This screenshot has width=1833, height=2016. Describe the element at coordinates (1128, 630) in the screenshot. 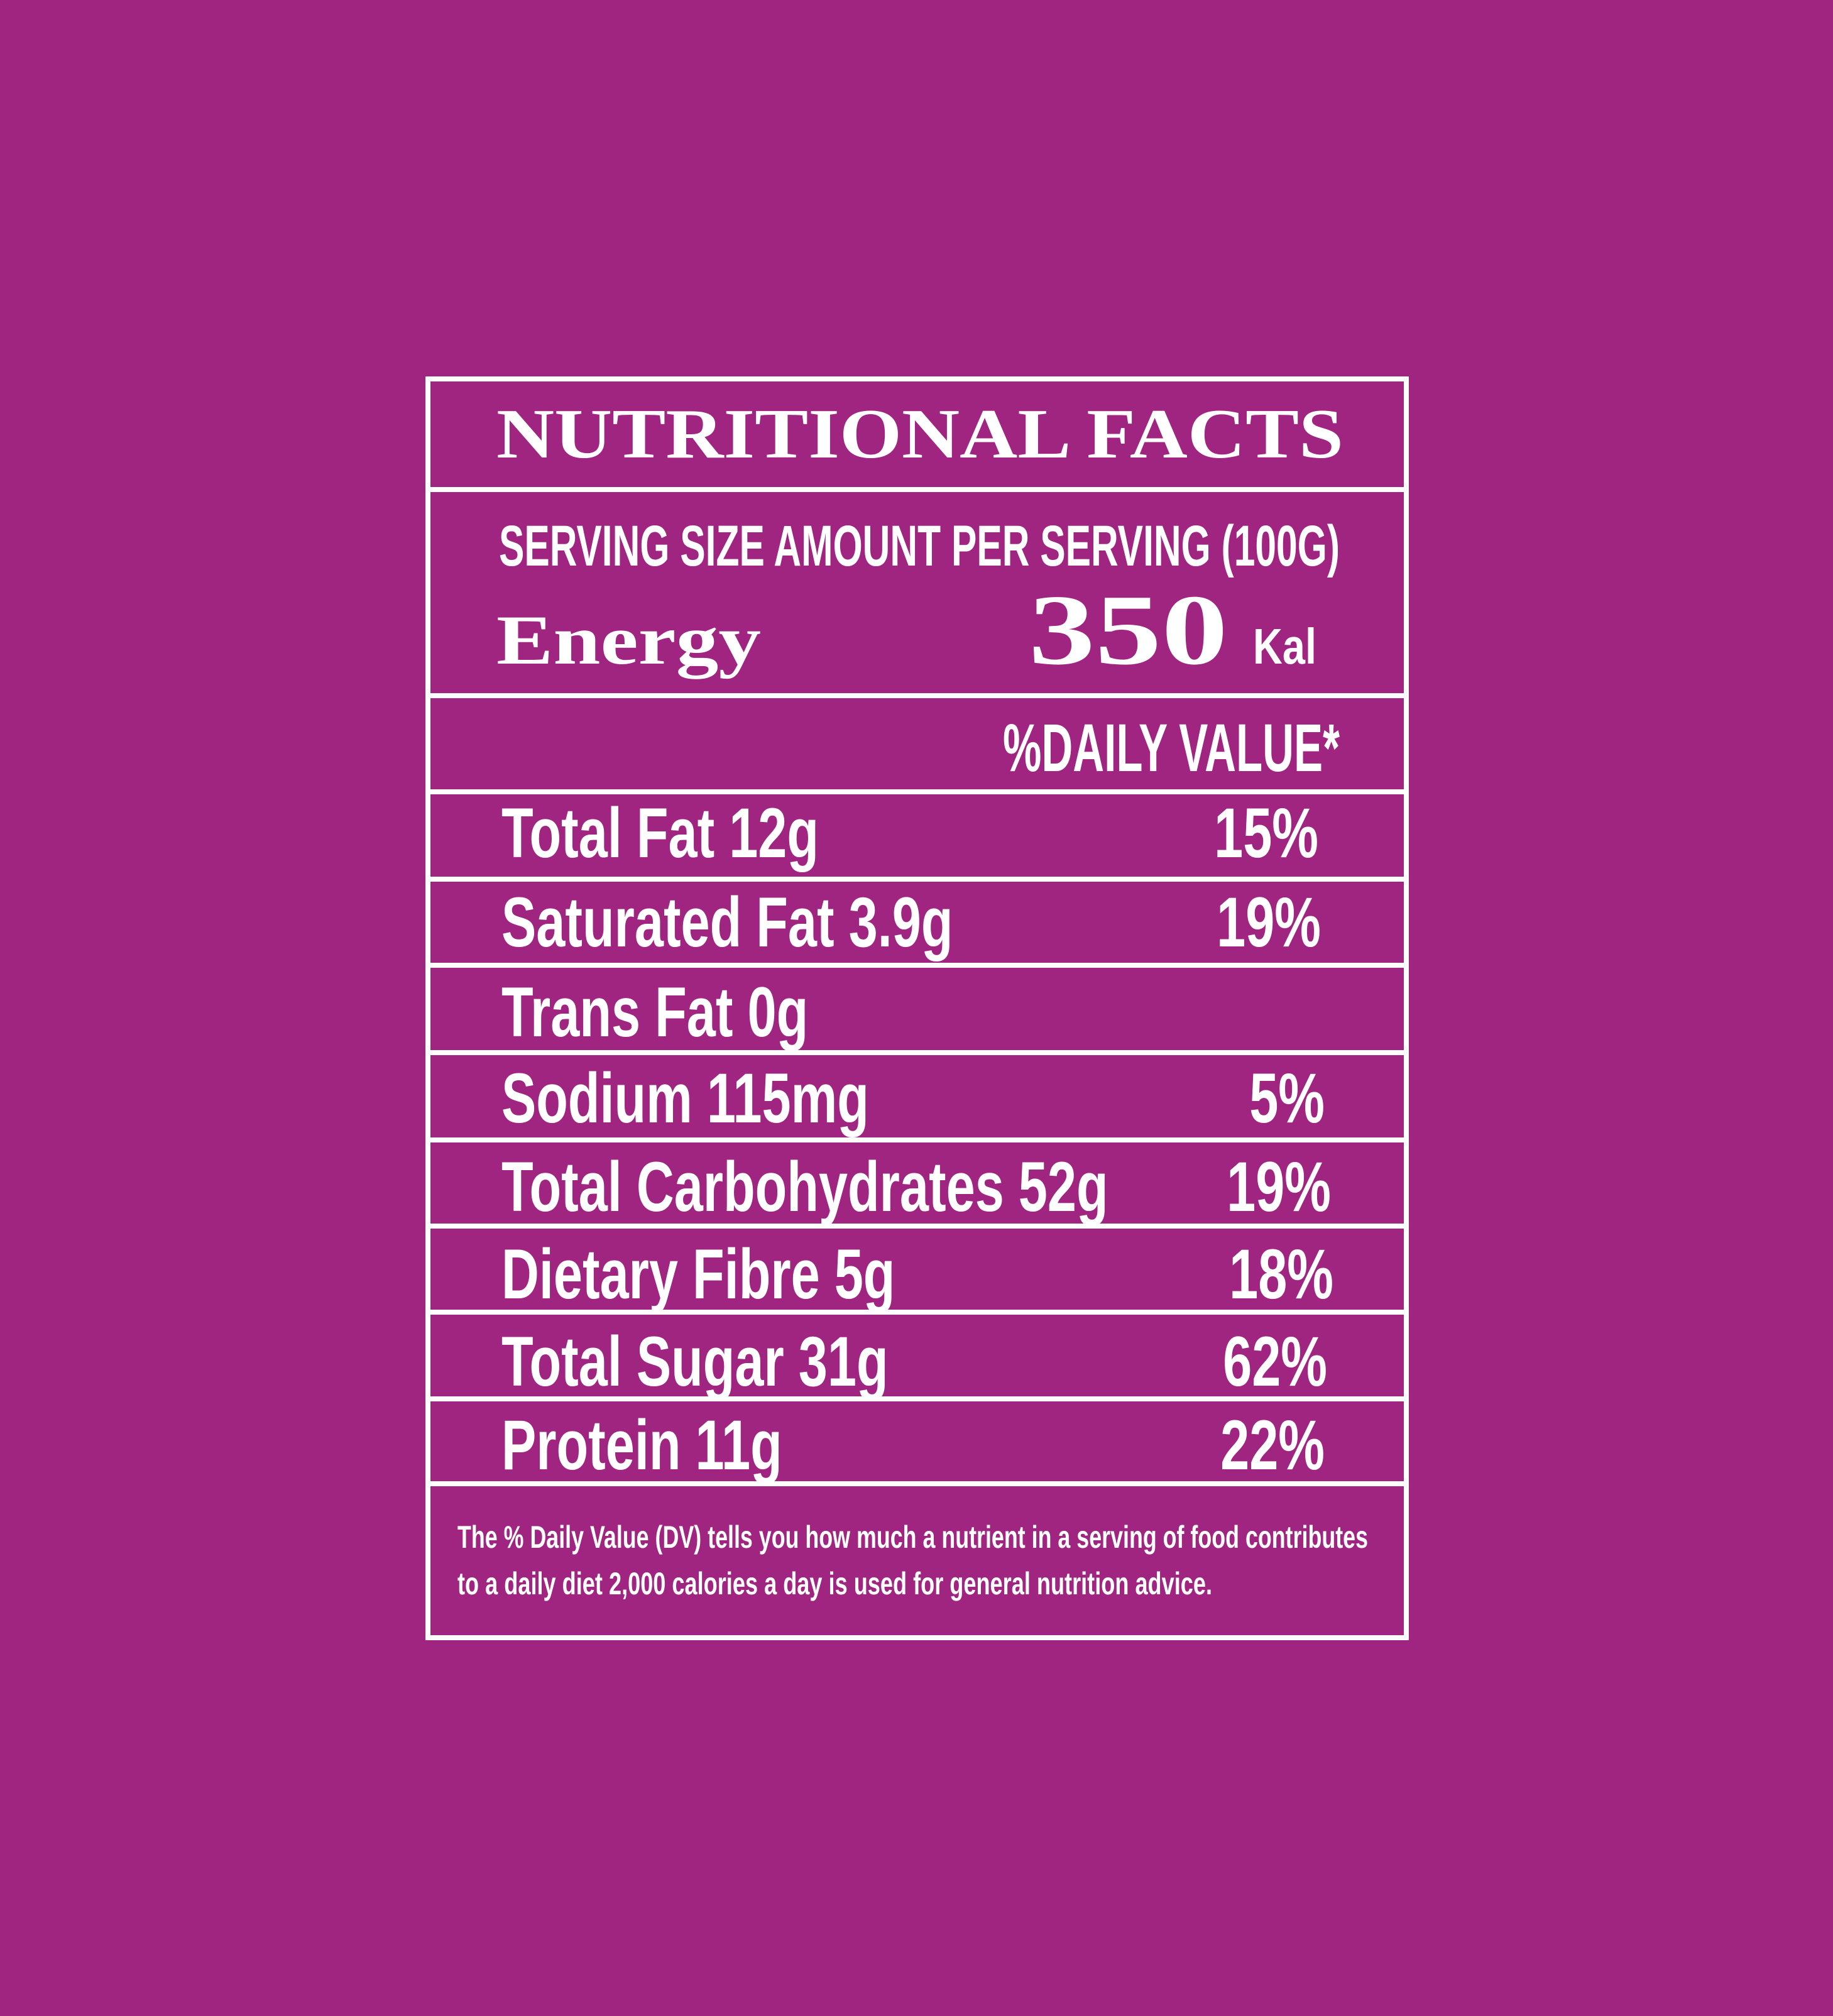

I see `energy-value: 350` at that location.